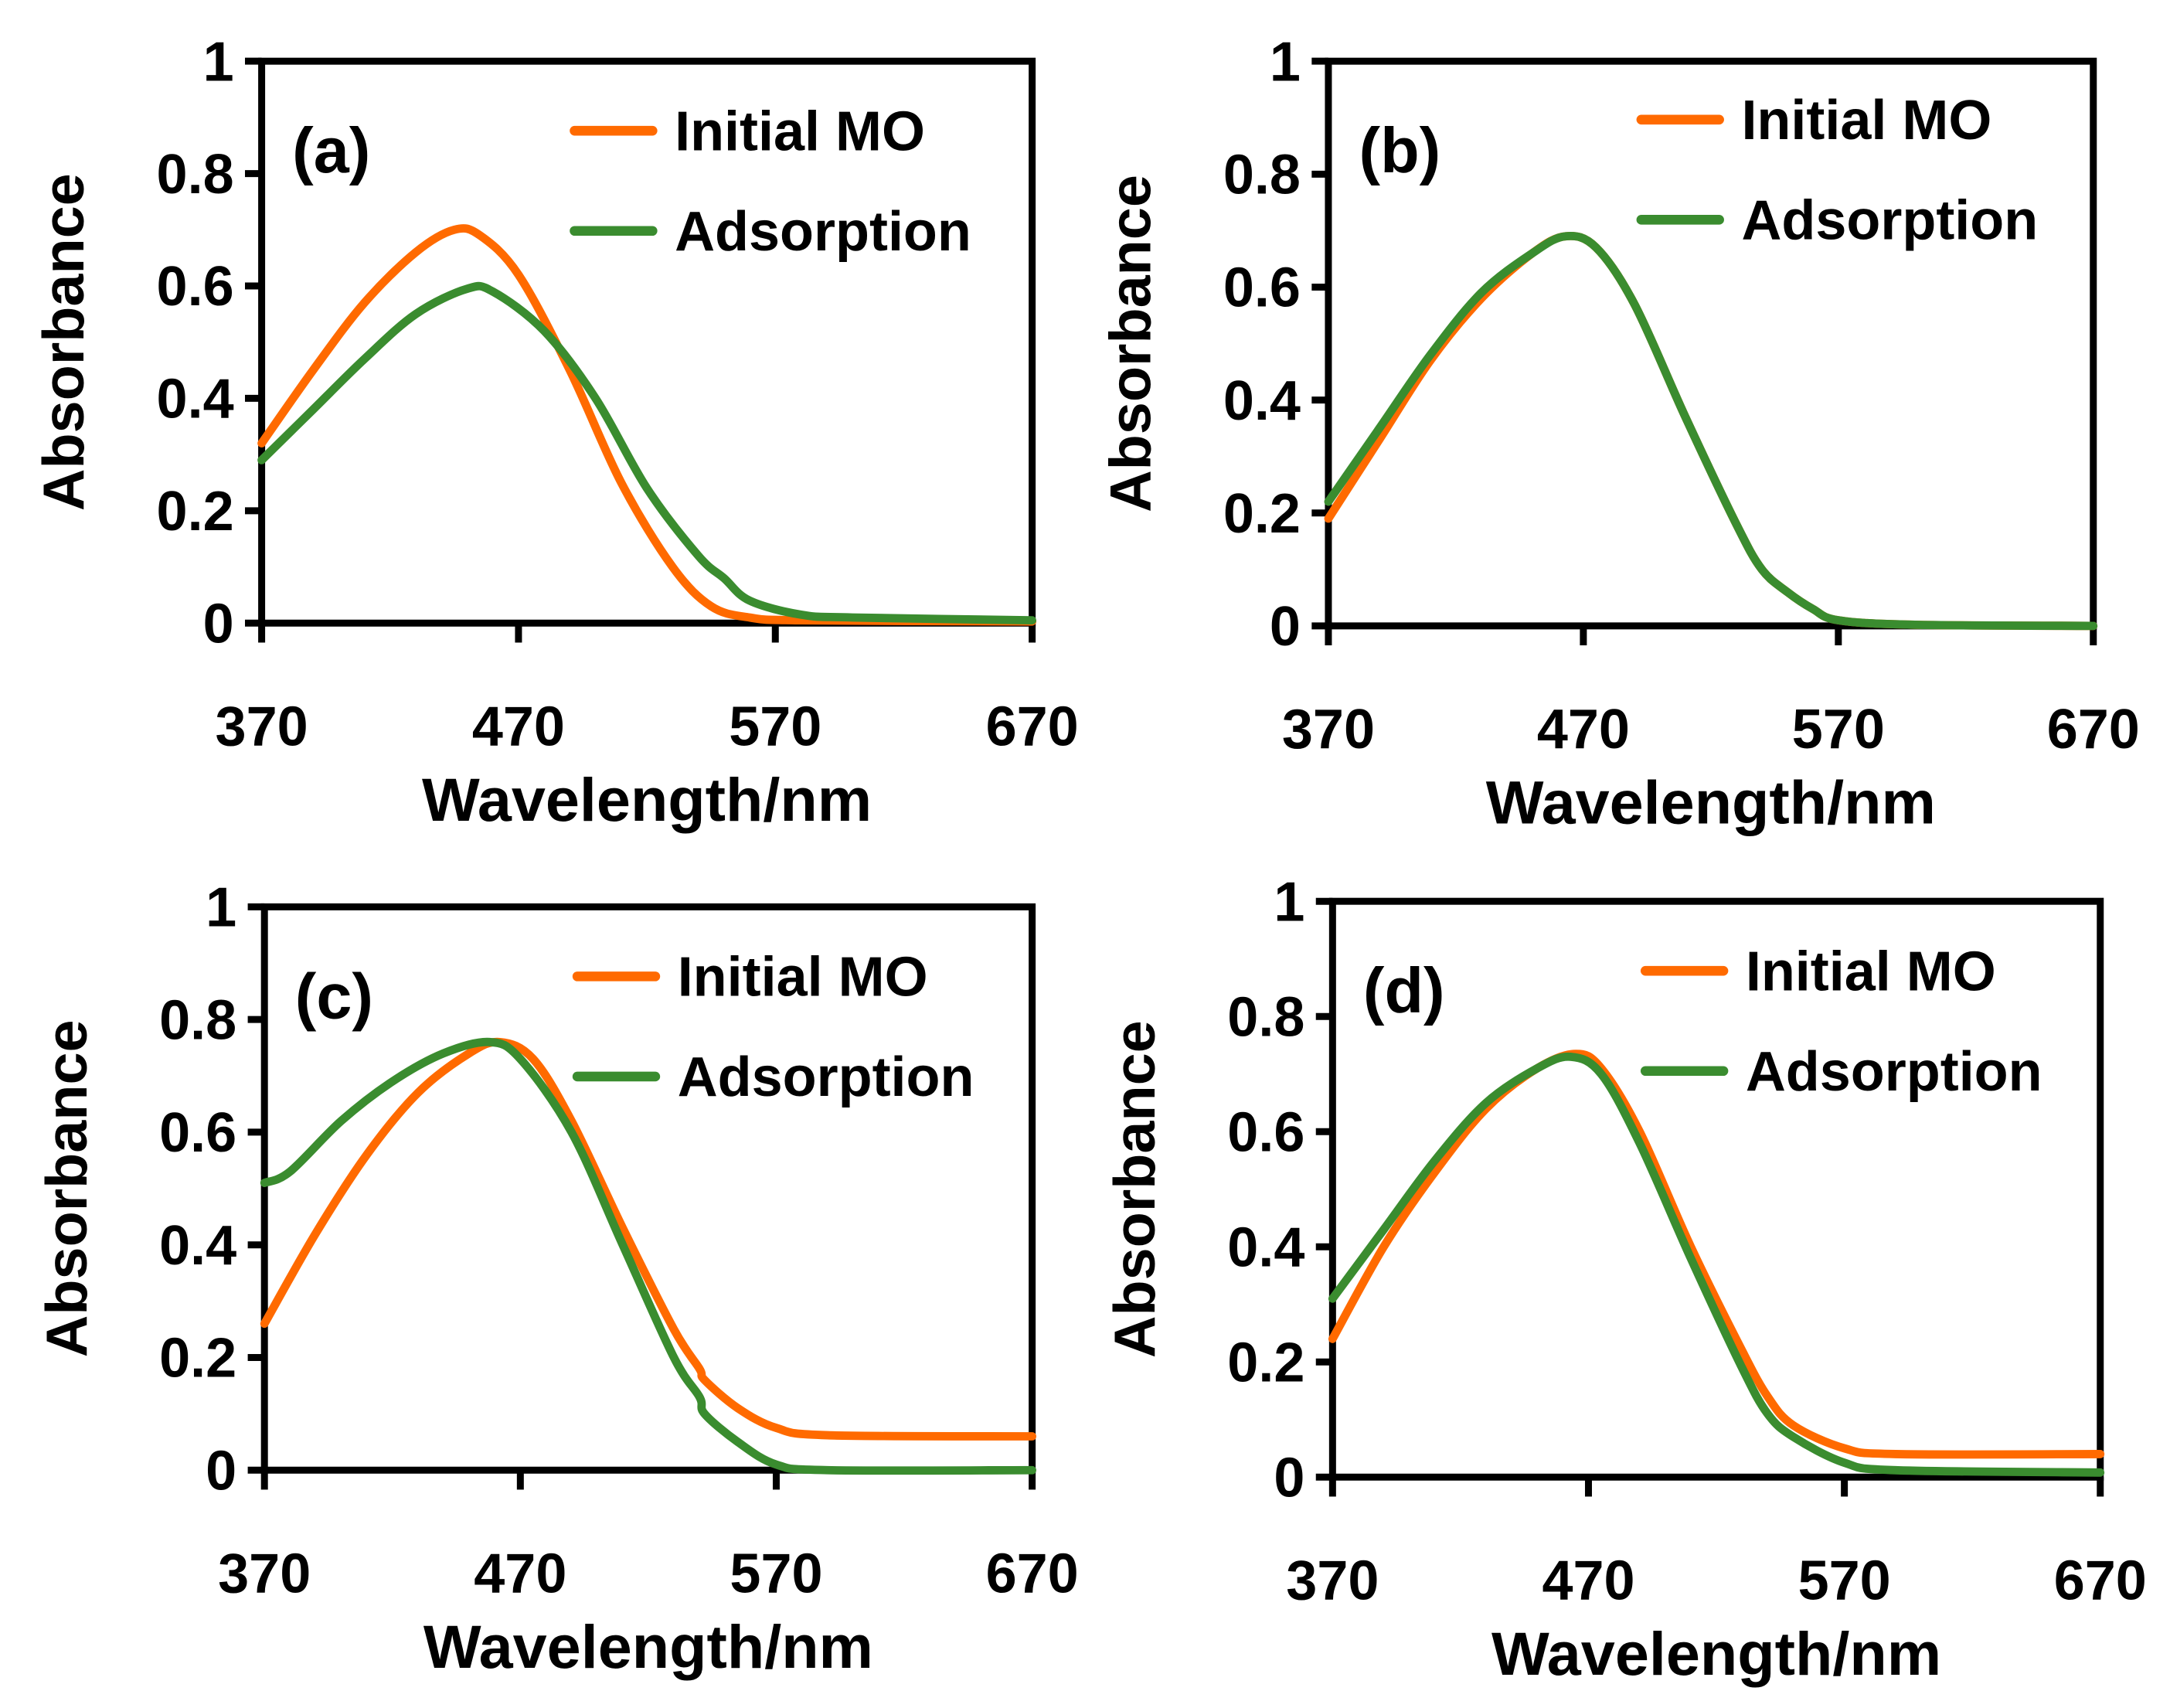 This screenshot has height=1708, width=2170. Describe the element at coordinates (331, 150) in the screenshot. I see `panel-label: (a)` at that location.